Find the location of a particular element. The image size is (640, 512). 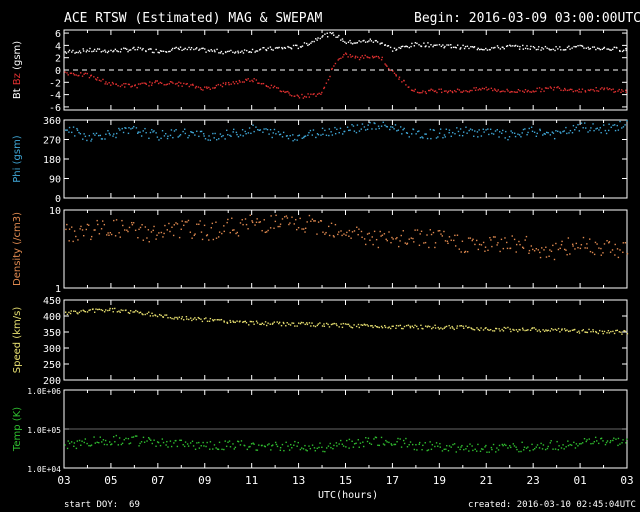

y-tick-label: 6 is located at coordinates (58, 34).